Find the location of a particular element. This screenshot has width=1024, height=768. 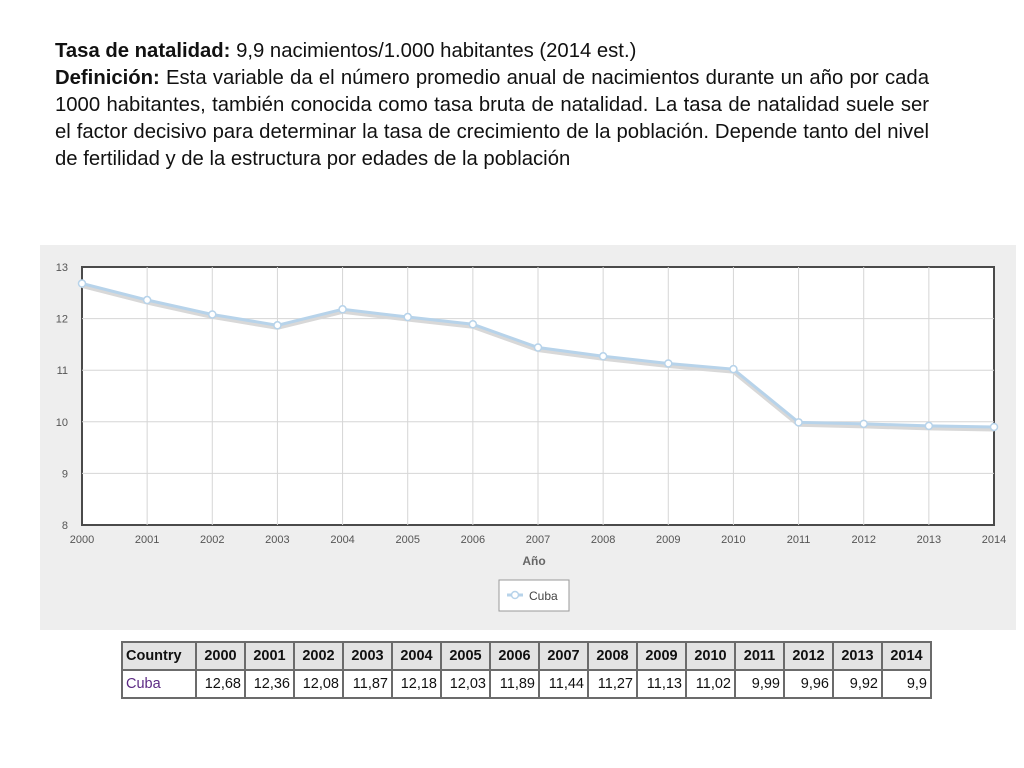

table-cell: 12,36 is located at coordinates (269, 684).